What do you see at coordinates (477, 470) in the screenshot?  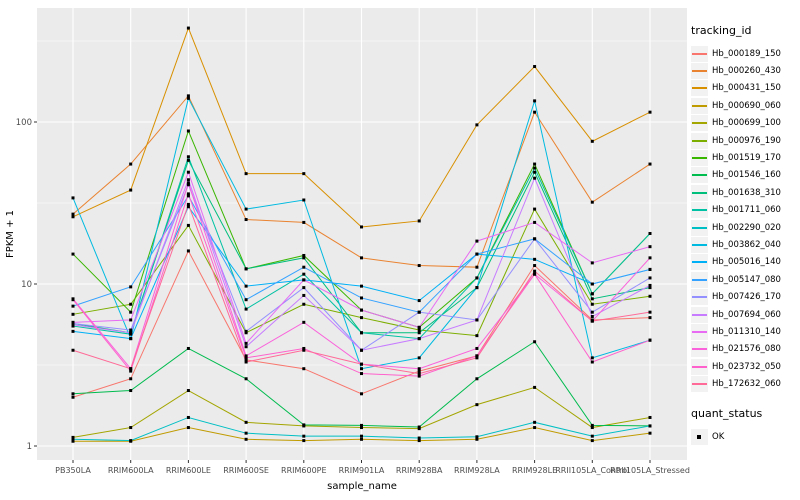 I see `x-tick-label: RRIM928LA` at bounding box center [477, 470].